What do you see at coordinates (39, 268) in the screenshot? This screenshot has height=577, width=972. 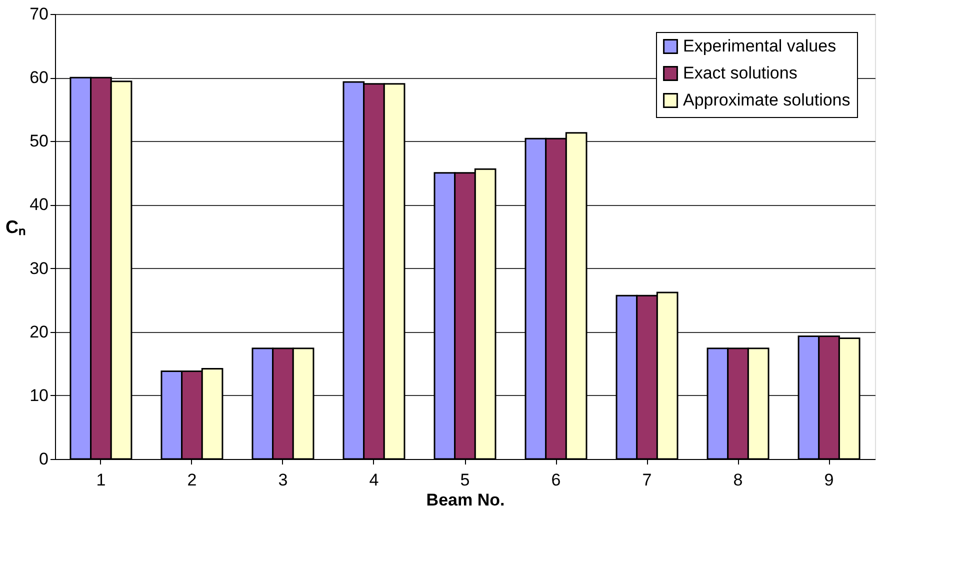 I see `y-tick-label: 30` at bounding box center [39, 268].